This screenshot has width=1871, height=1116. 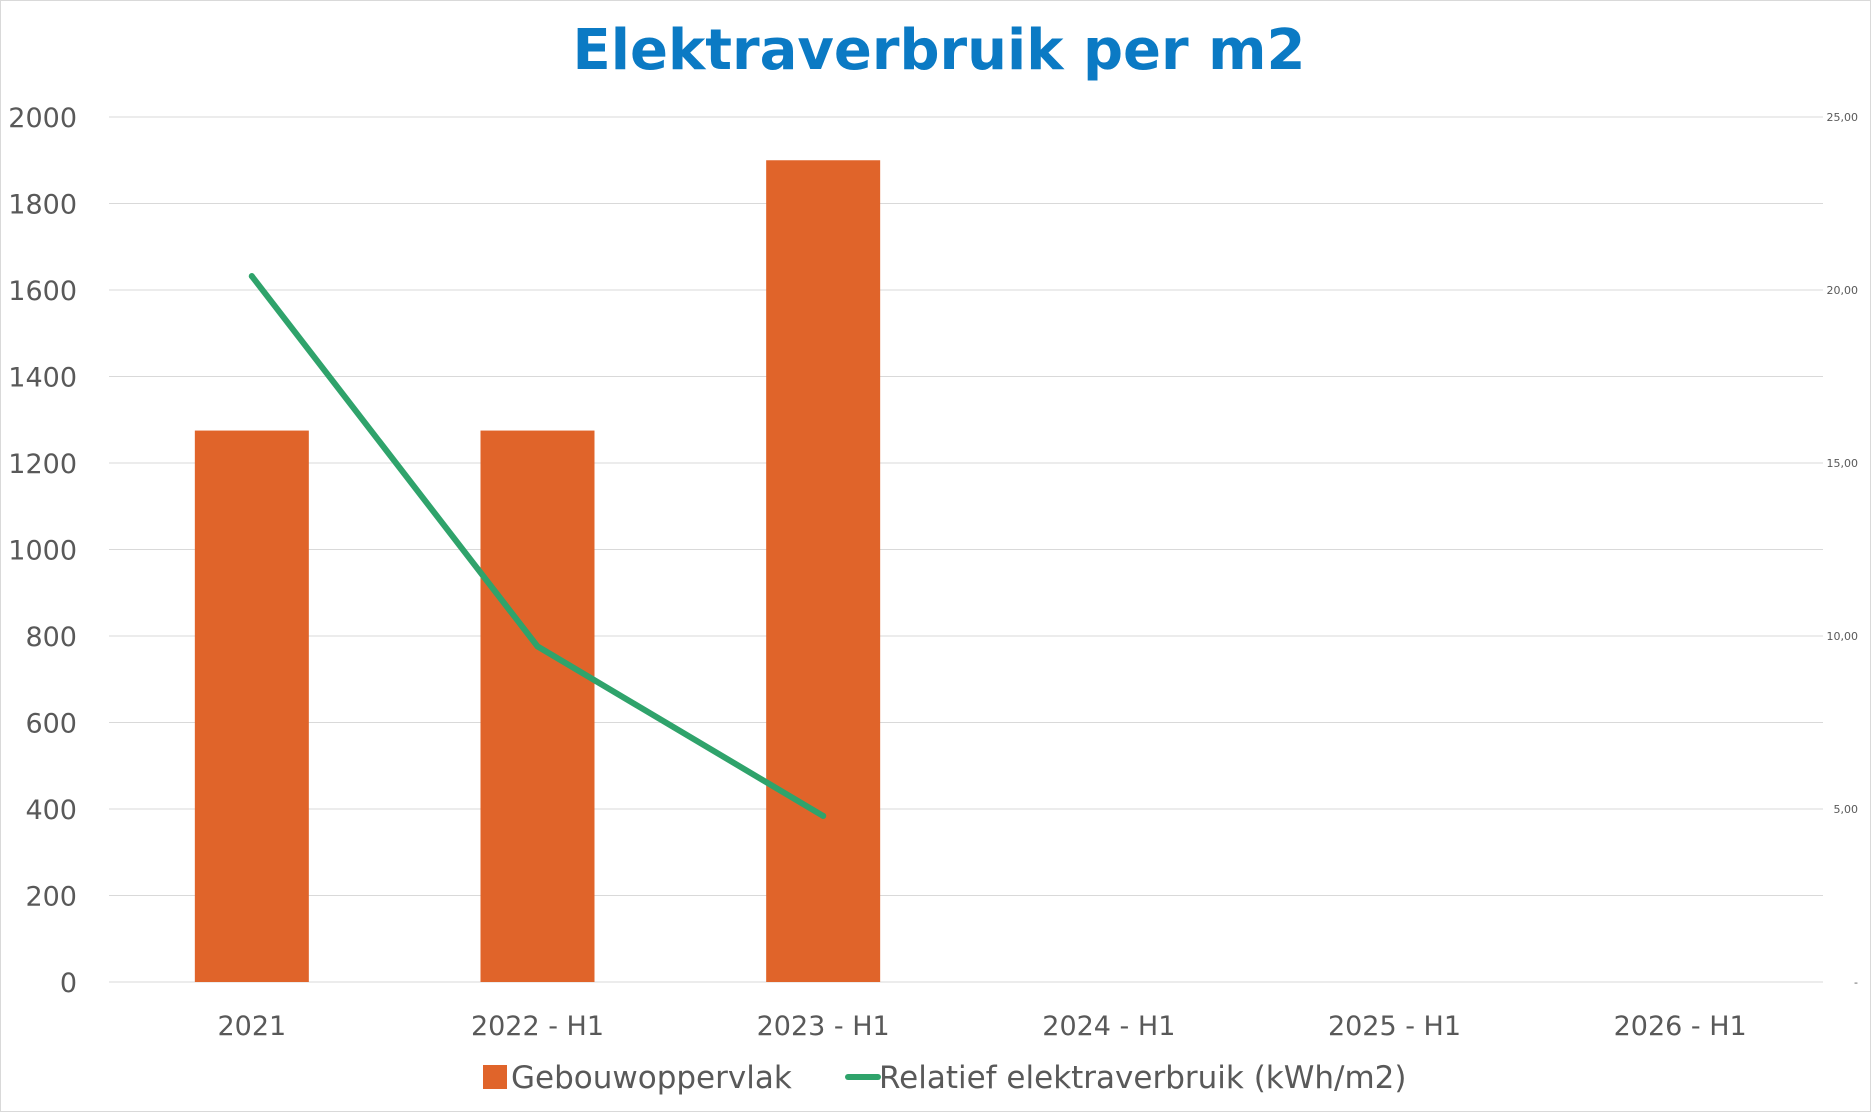 I want to click on x-axis-tick-label: 2021, so click(x=251, y=1026).